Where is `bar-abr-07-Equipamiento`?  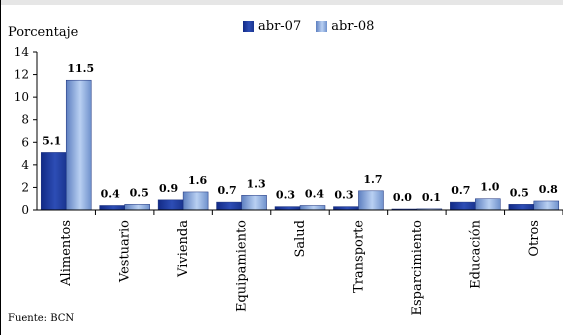 bar-abr-07-Equipamiento is located at coordinates (229, 206).